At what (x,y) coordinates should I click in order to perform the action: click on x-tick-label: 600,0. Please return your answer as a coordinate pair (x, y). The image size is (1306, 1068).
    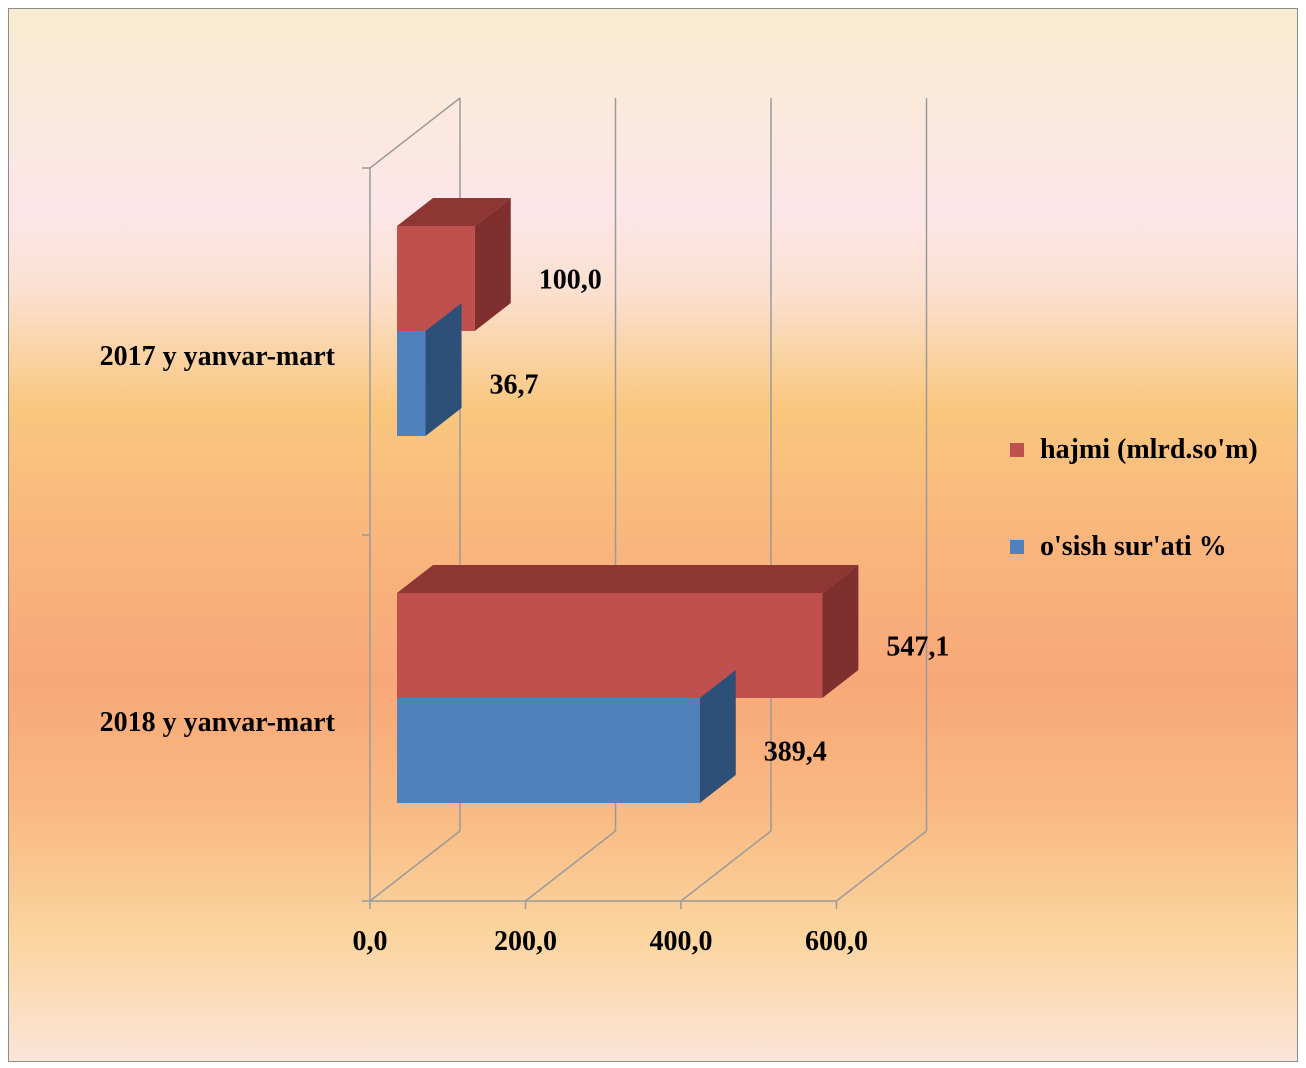
    Looking at the image, I should click on (836, 941).